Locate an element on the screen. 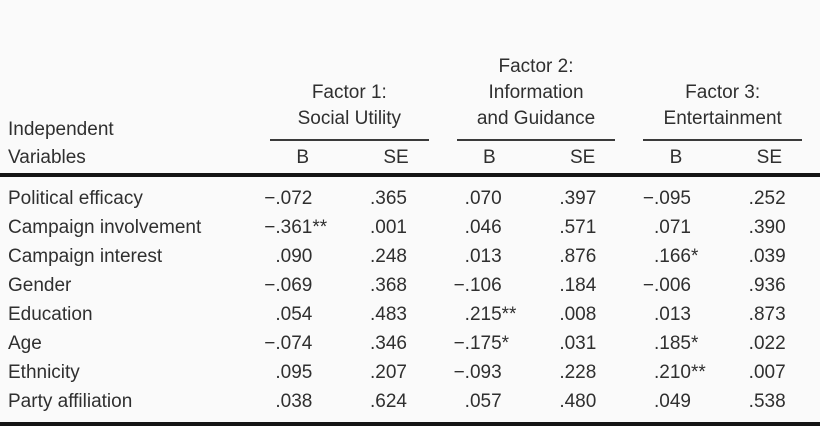 The image size is (820, 426). coefficient-value: −.072 is located at coordinates (288, 198).